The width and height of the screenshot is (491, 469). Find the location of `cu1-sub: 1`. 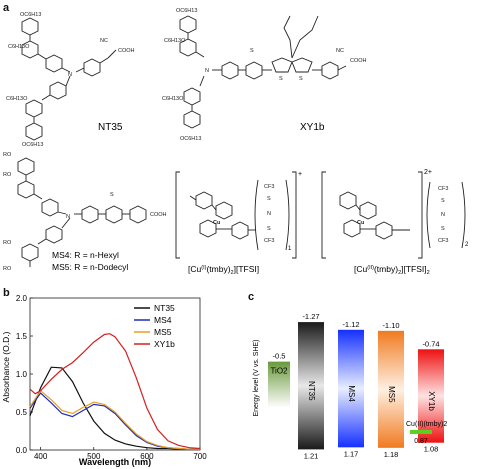

cu1-sub: 1 is located at coordinates (290, 249).